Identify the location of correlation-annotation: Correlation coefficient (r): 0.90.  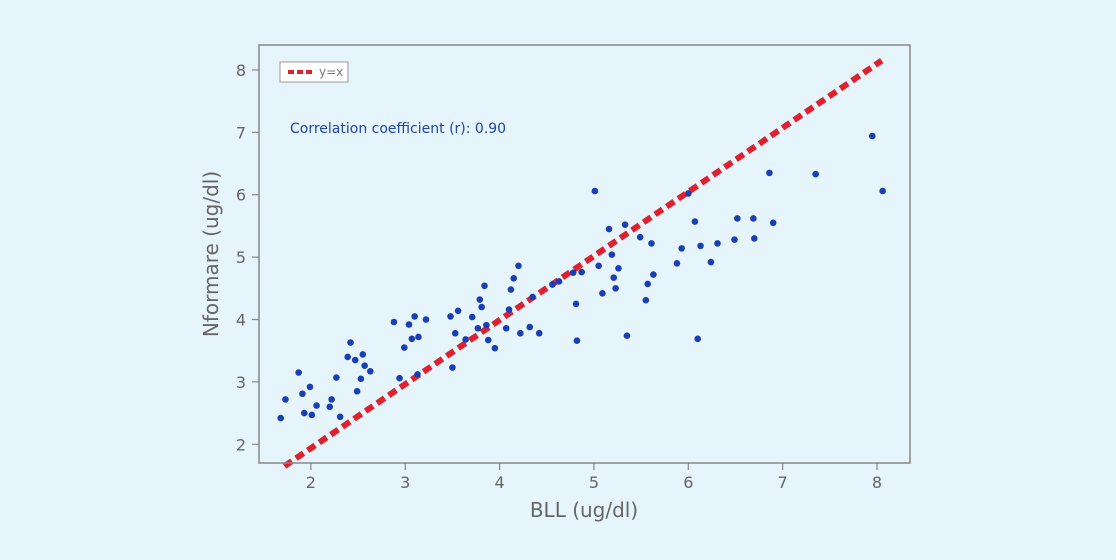
(398, 129).